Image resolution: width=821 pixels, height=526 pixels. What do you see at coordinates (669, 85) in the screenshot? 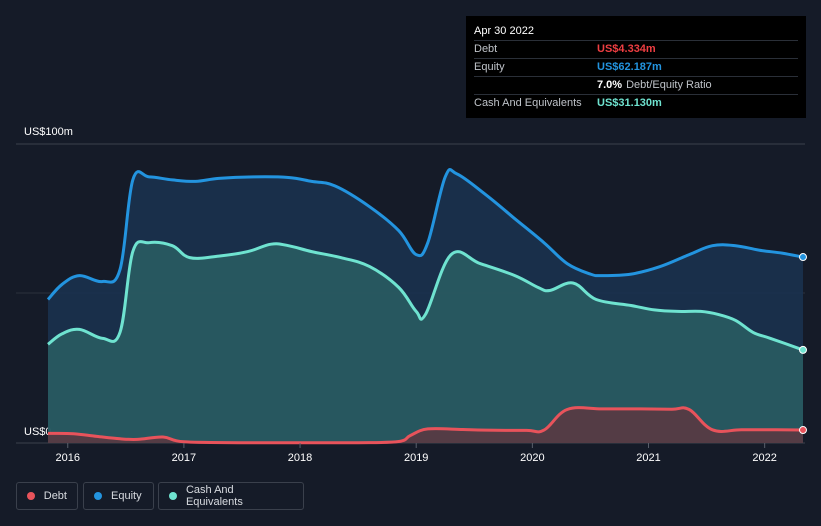
I see `tooltip-ratio-text: Debt/Equity Ratio` at bounding box center [669, 85].